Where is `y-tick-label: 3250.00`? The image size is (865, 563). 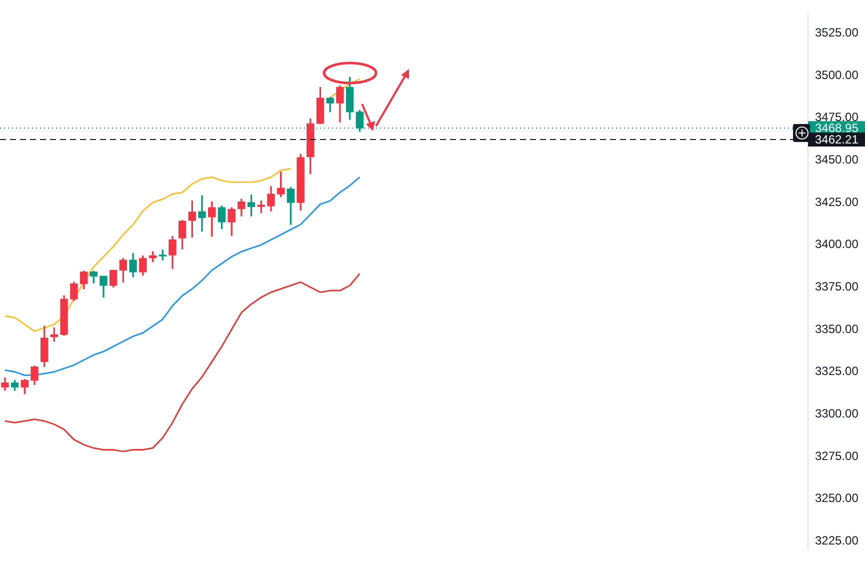
y-tick-label: 3250.00 is located at coordinates (837, 498).